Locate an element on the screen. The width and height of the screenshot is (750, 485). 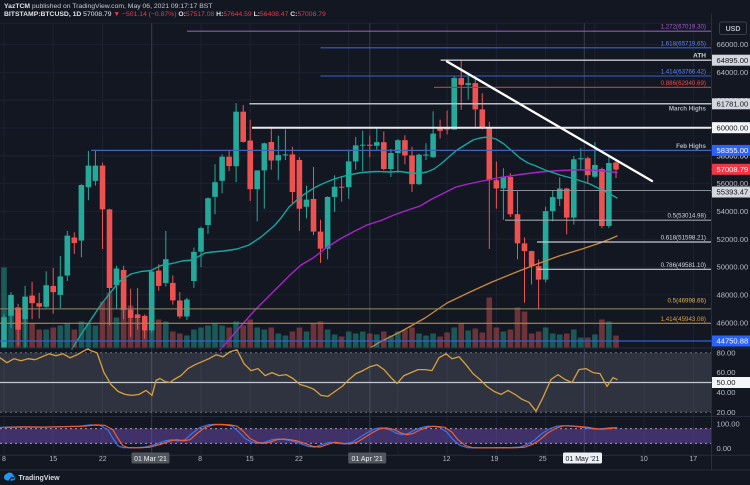
svg-text: 58355.00 is located at coordinates (733, 150).